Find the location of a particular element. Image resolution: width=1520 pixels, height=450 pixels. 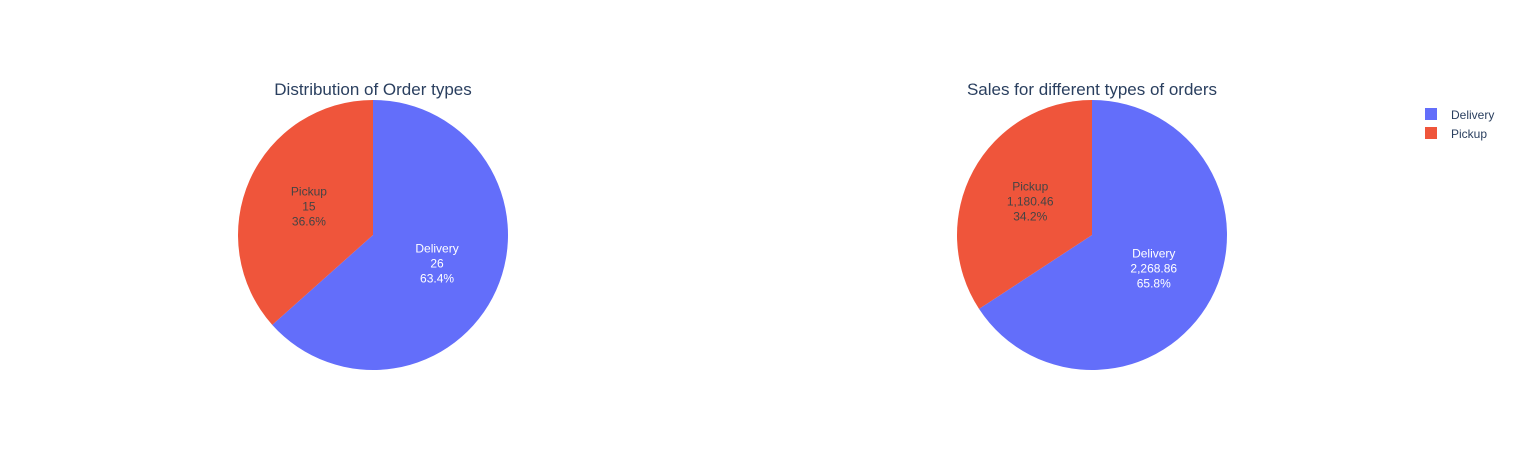

legend: Delivery Pickup is located at coordinates (1459, 124).